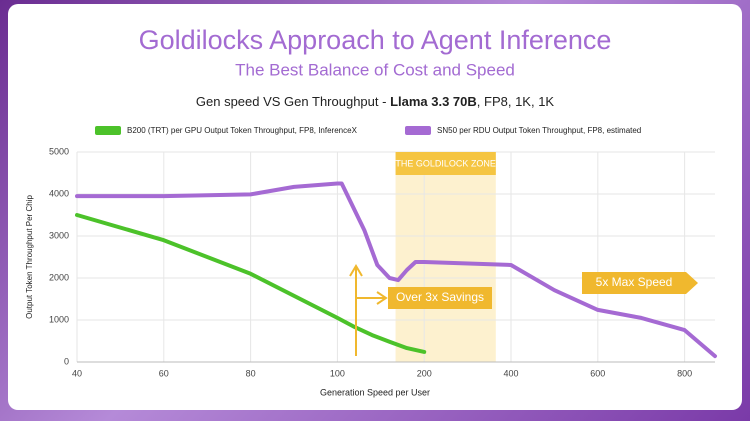 The height and width of the screenshot is (421, 750). Describe the element at coordinates (77, 373) in the screenshot. I see `x-tick-label: 40` at that location.